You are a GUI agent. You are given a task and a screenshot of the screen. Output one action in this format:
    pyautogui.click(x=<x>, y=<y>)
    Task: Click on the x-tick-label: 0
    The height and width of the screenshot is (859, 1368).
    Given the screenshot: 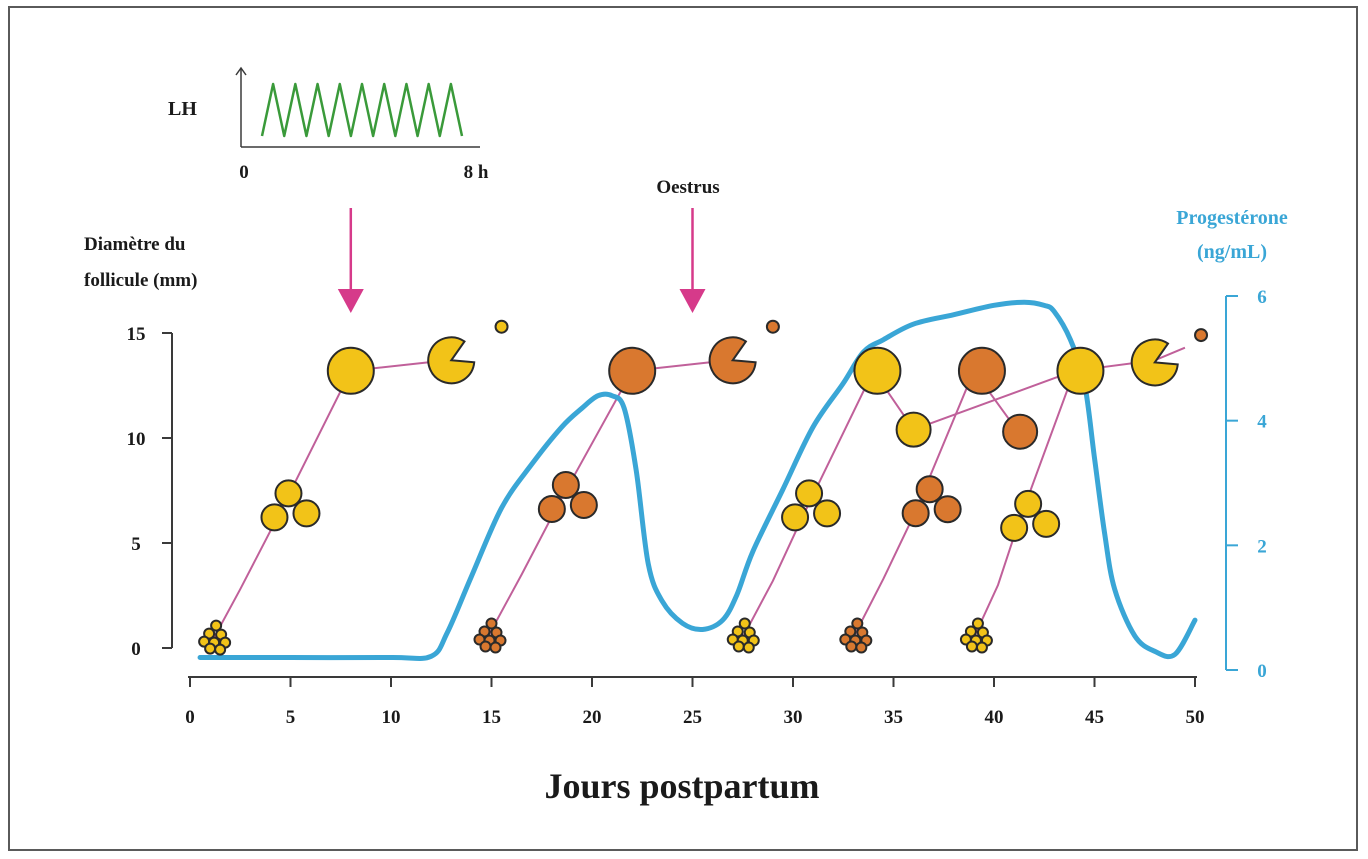 What is the action you would take?
    pyautogui.click(x=190, y=717)
    